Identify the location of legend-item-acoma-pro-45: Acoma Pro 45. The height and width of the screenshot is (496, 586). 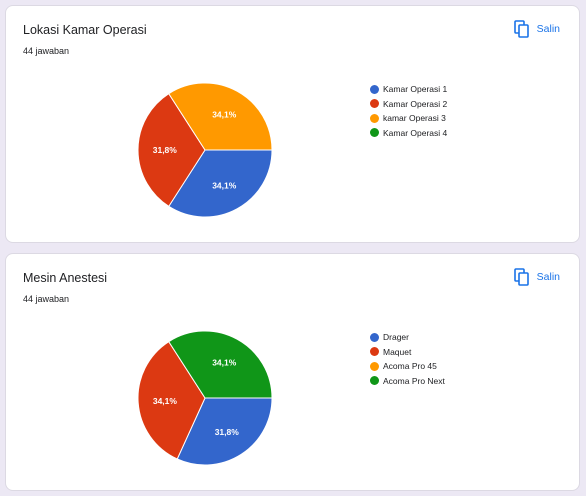
(407, 366).